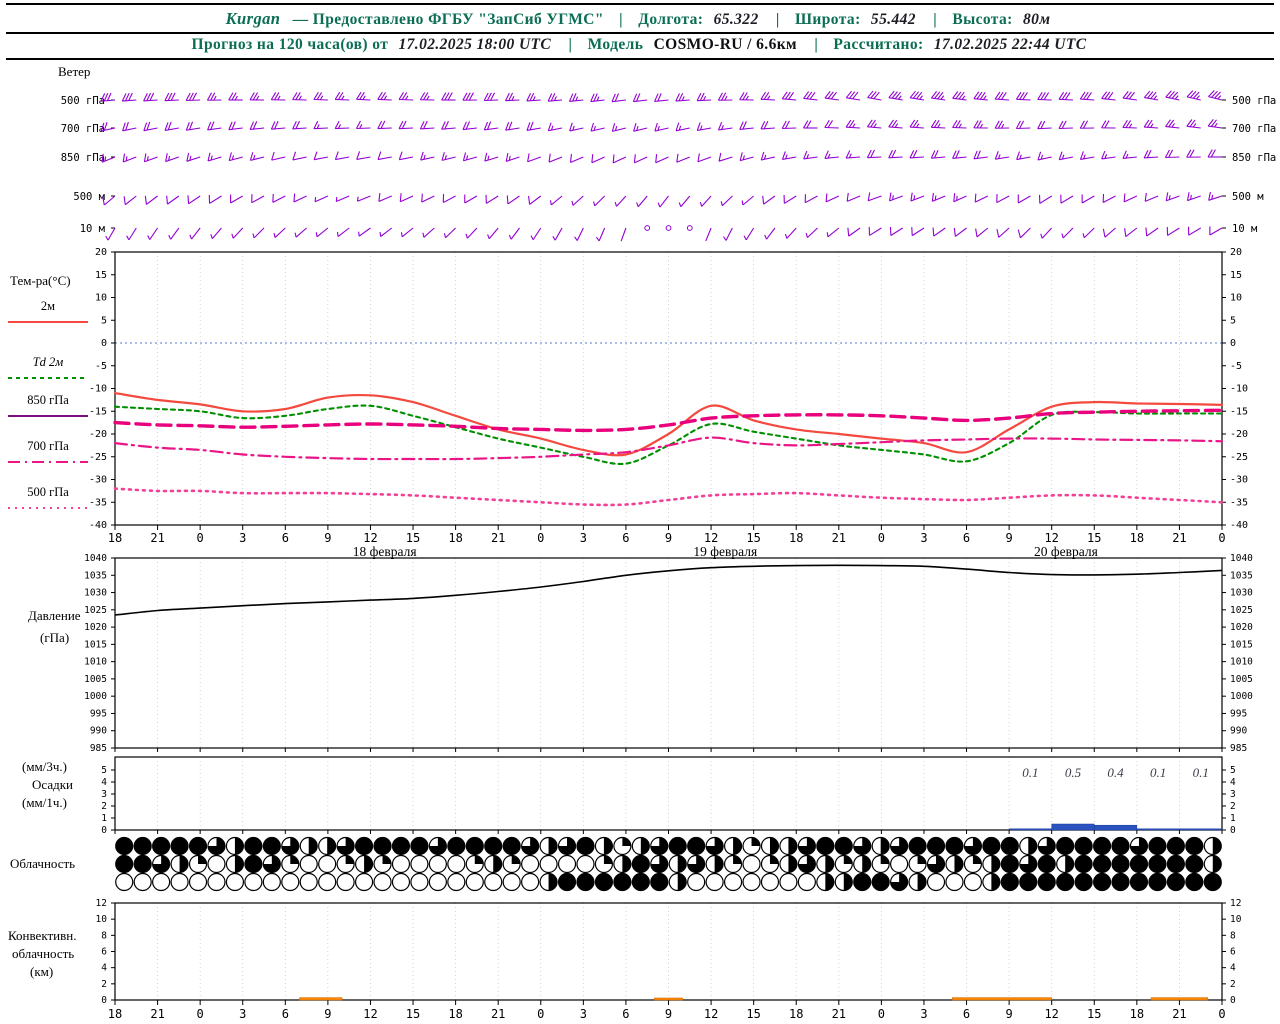  What do you see at coordinates (95, 662) in the screenshot?
I see `svg-text: 1010` at bounding box center [95, 662].